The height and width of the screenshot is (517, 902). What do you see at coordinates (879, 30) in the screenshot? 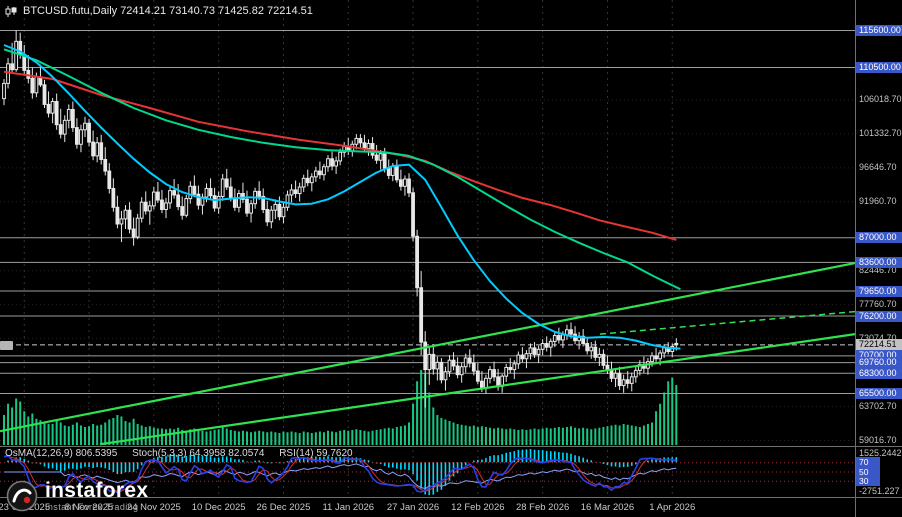
I see `price-level-label: 115600.00` at bounding box center [879, 30].